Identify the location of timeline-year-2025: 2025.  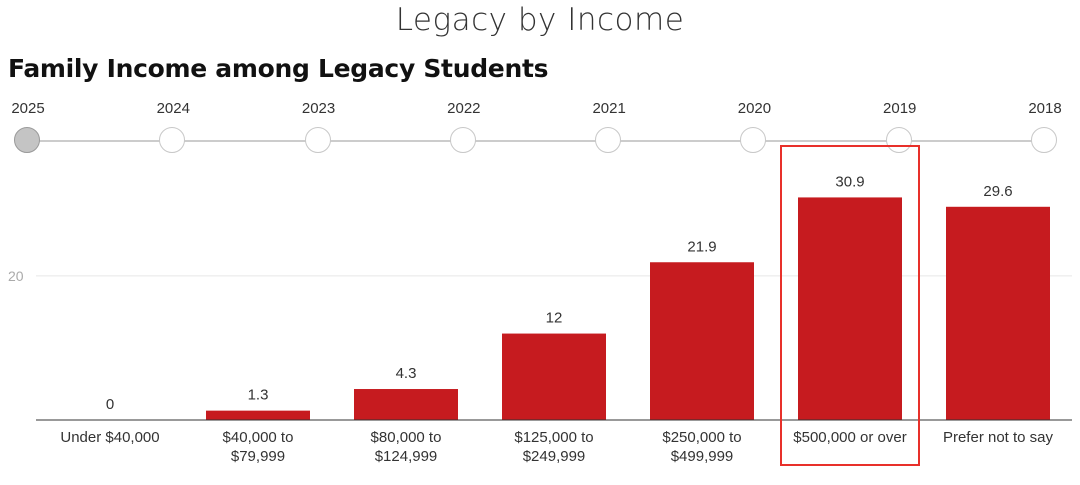
(34, 128).